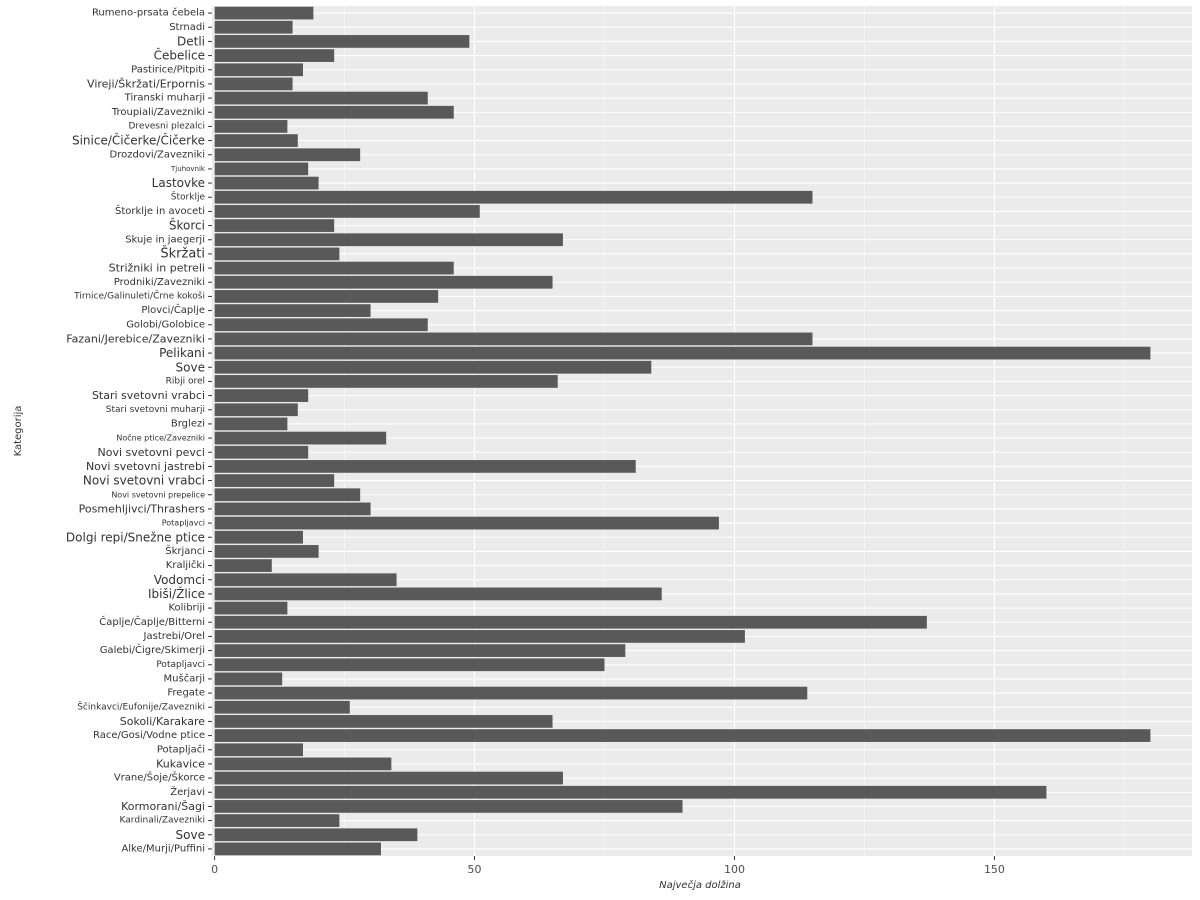 Image resolution: width=1200 pixels, height=900 pixels. Describe the element at coordinates (179, 580) in the screenshot. I see `category-label: Vodomci` at that location.